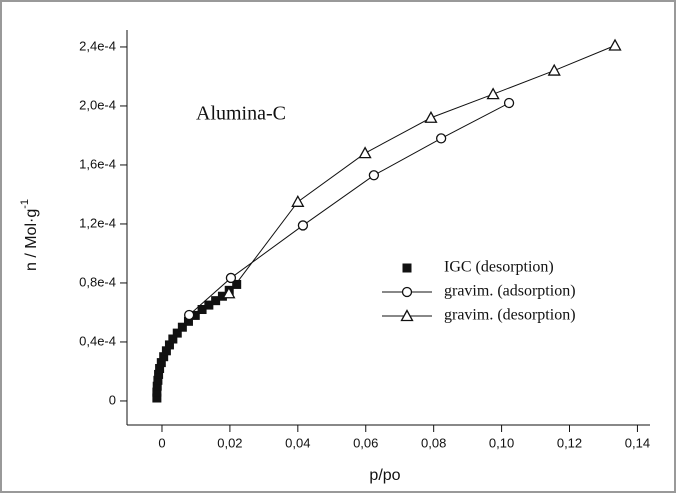  Describe the element at coordinates (97, 45) in the screenshot. I see `y-tick-label: 2,4e-4` at that location.